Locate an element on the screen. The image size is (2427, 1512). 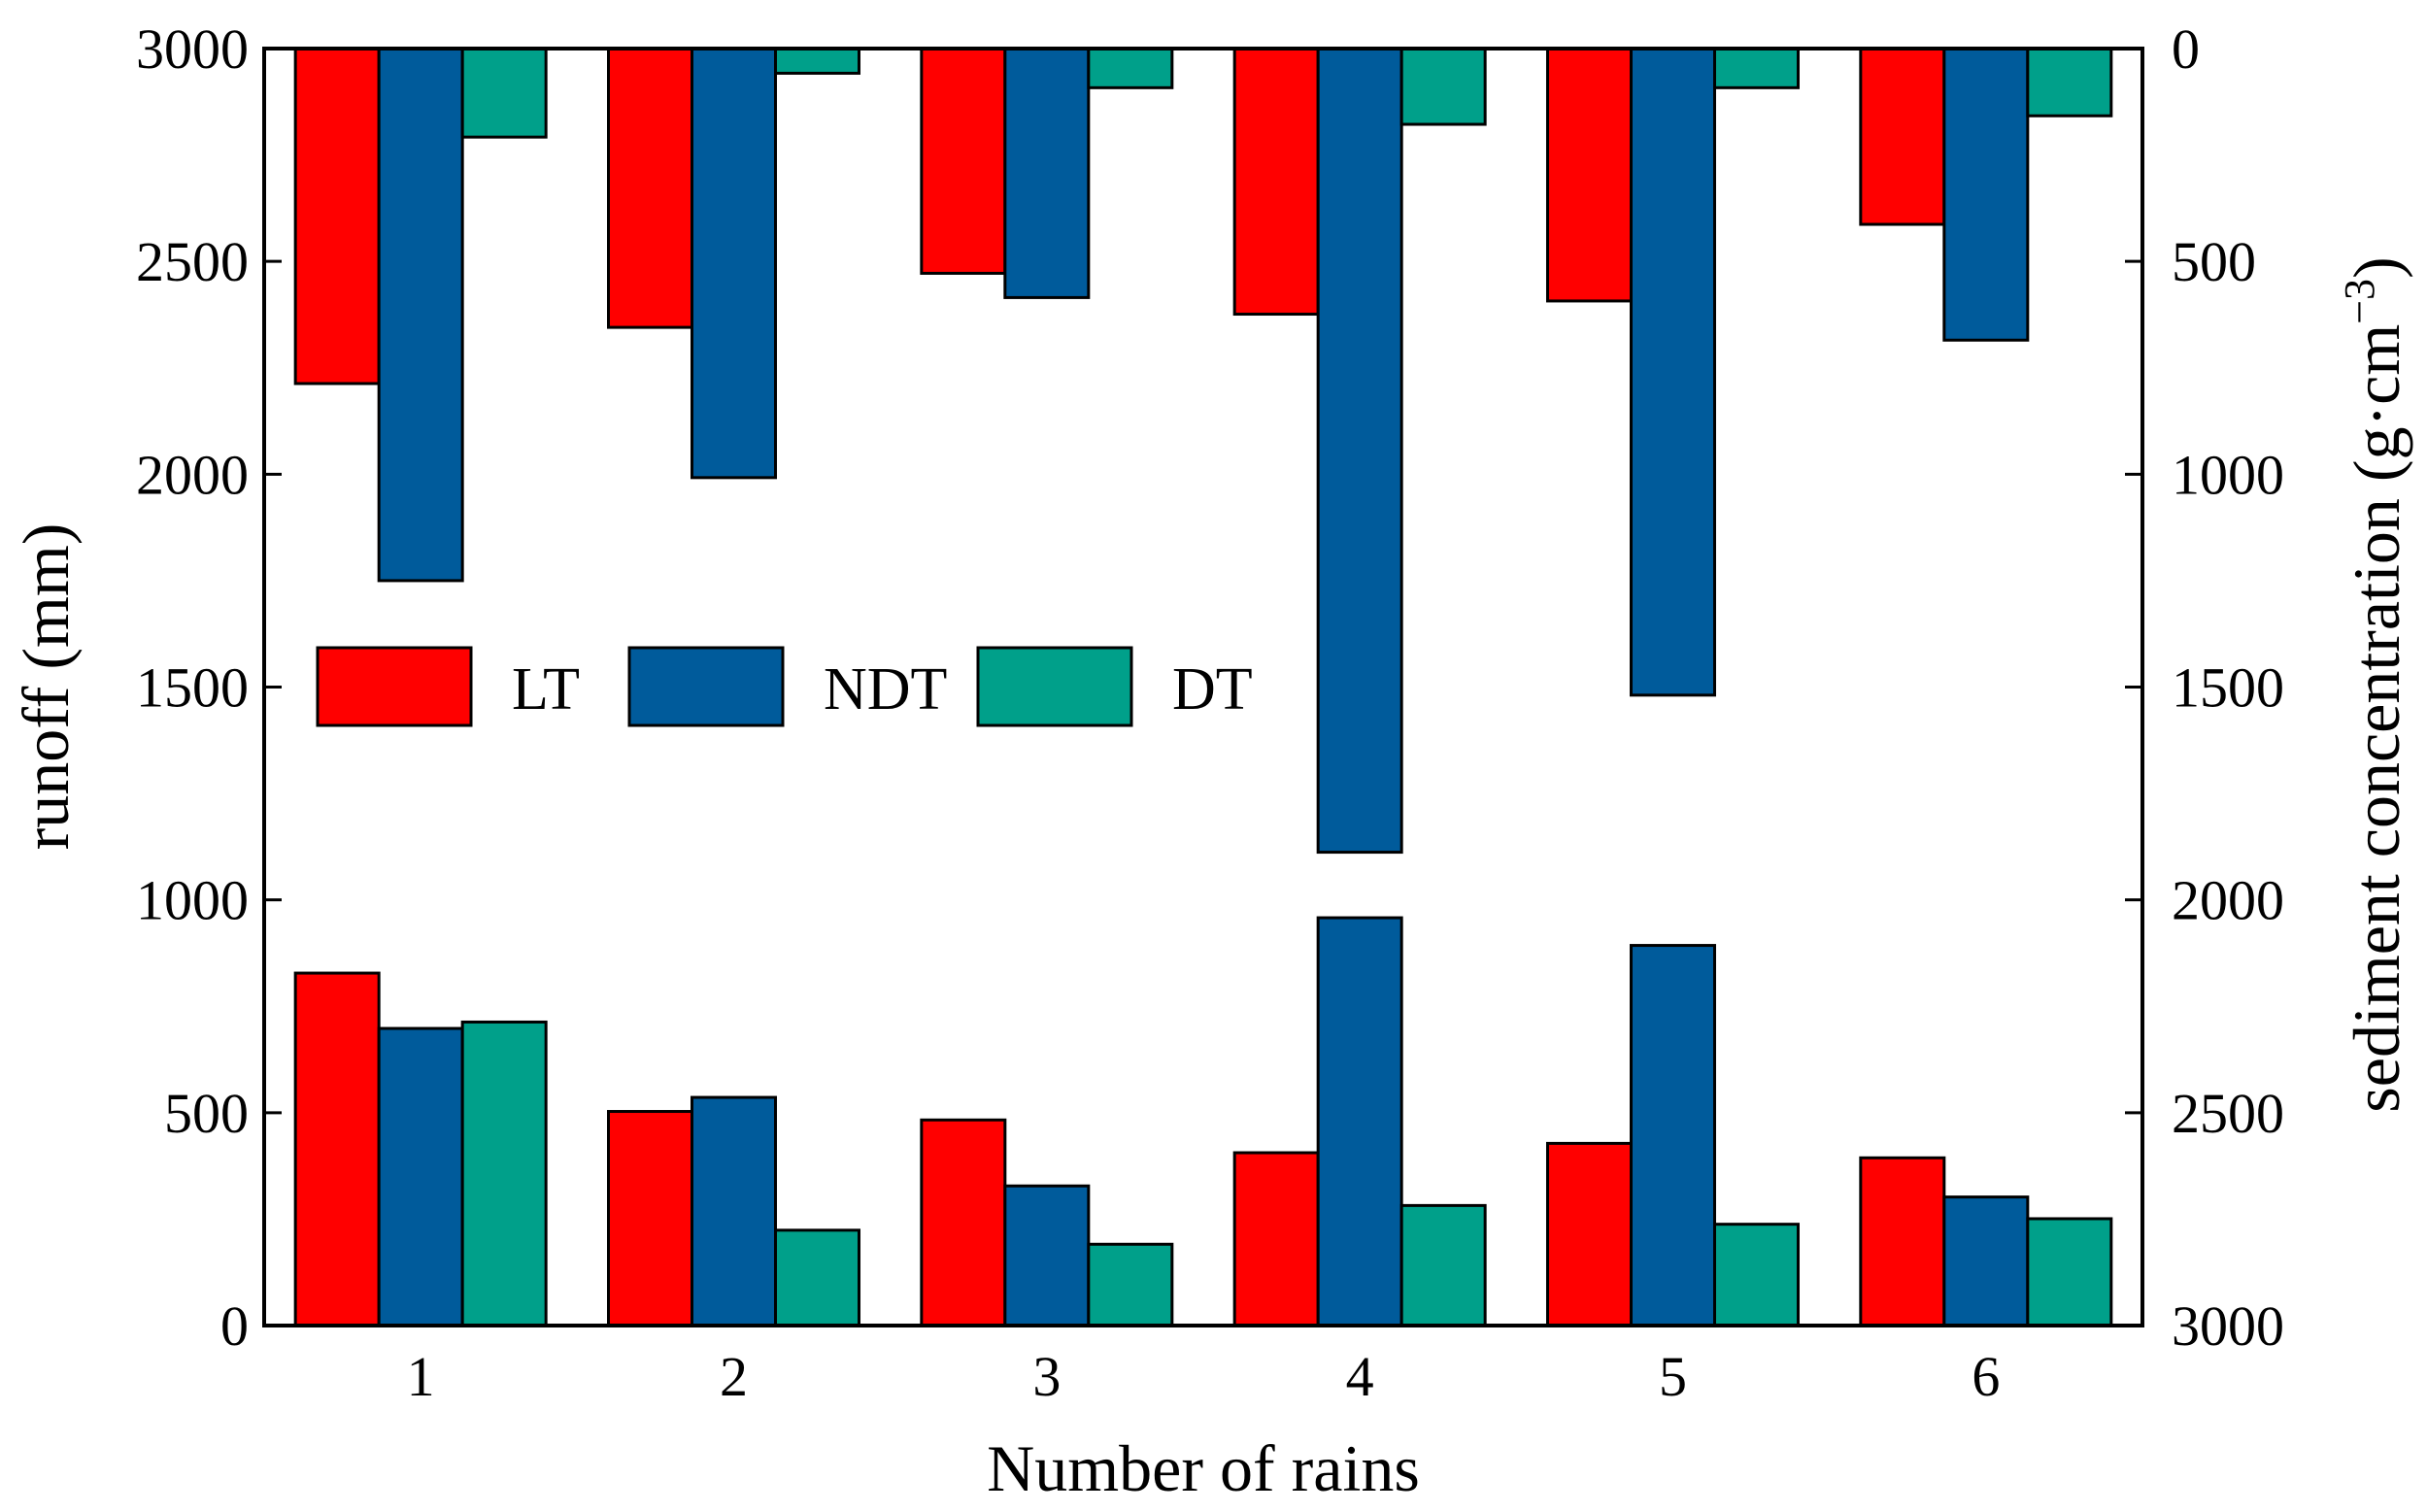
legend-label-ndt: NDT is located at coordinates (885, 689).